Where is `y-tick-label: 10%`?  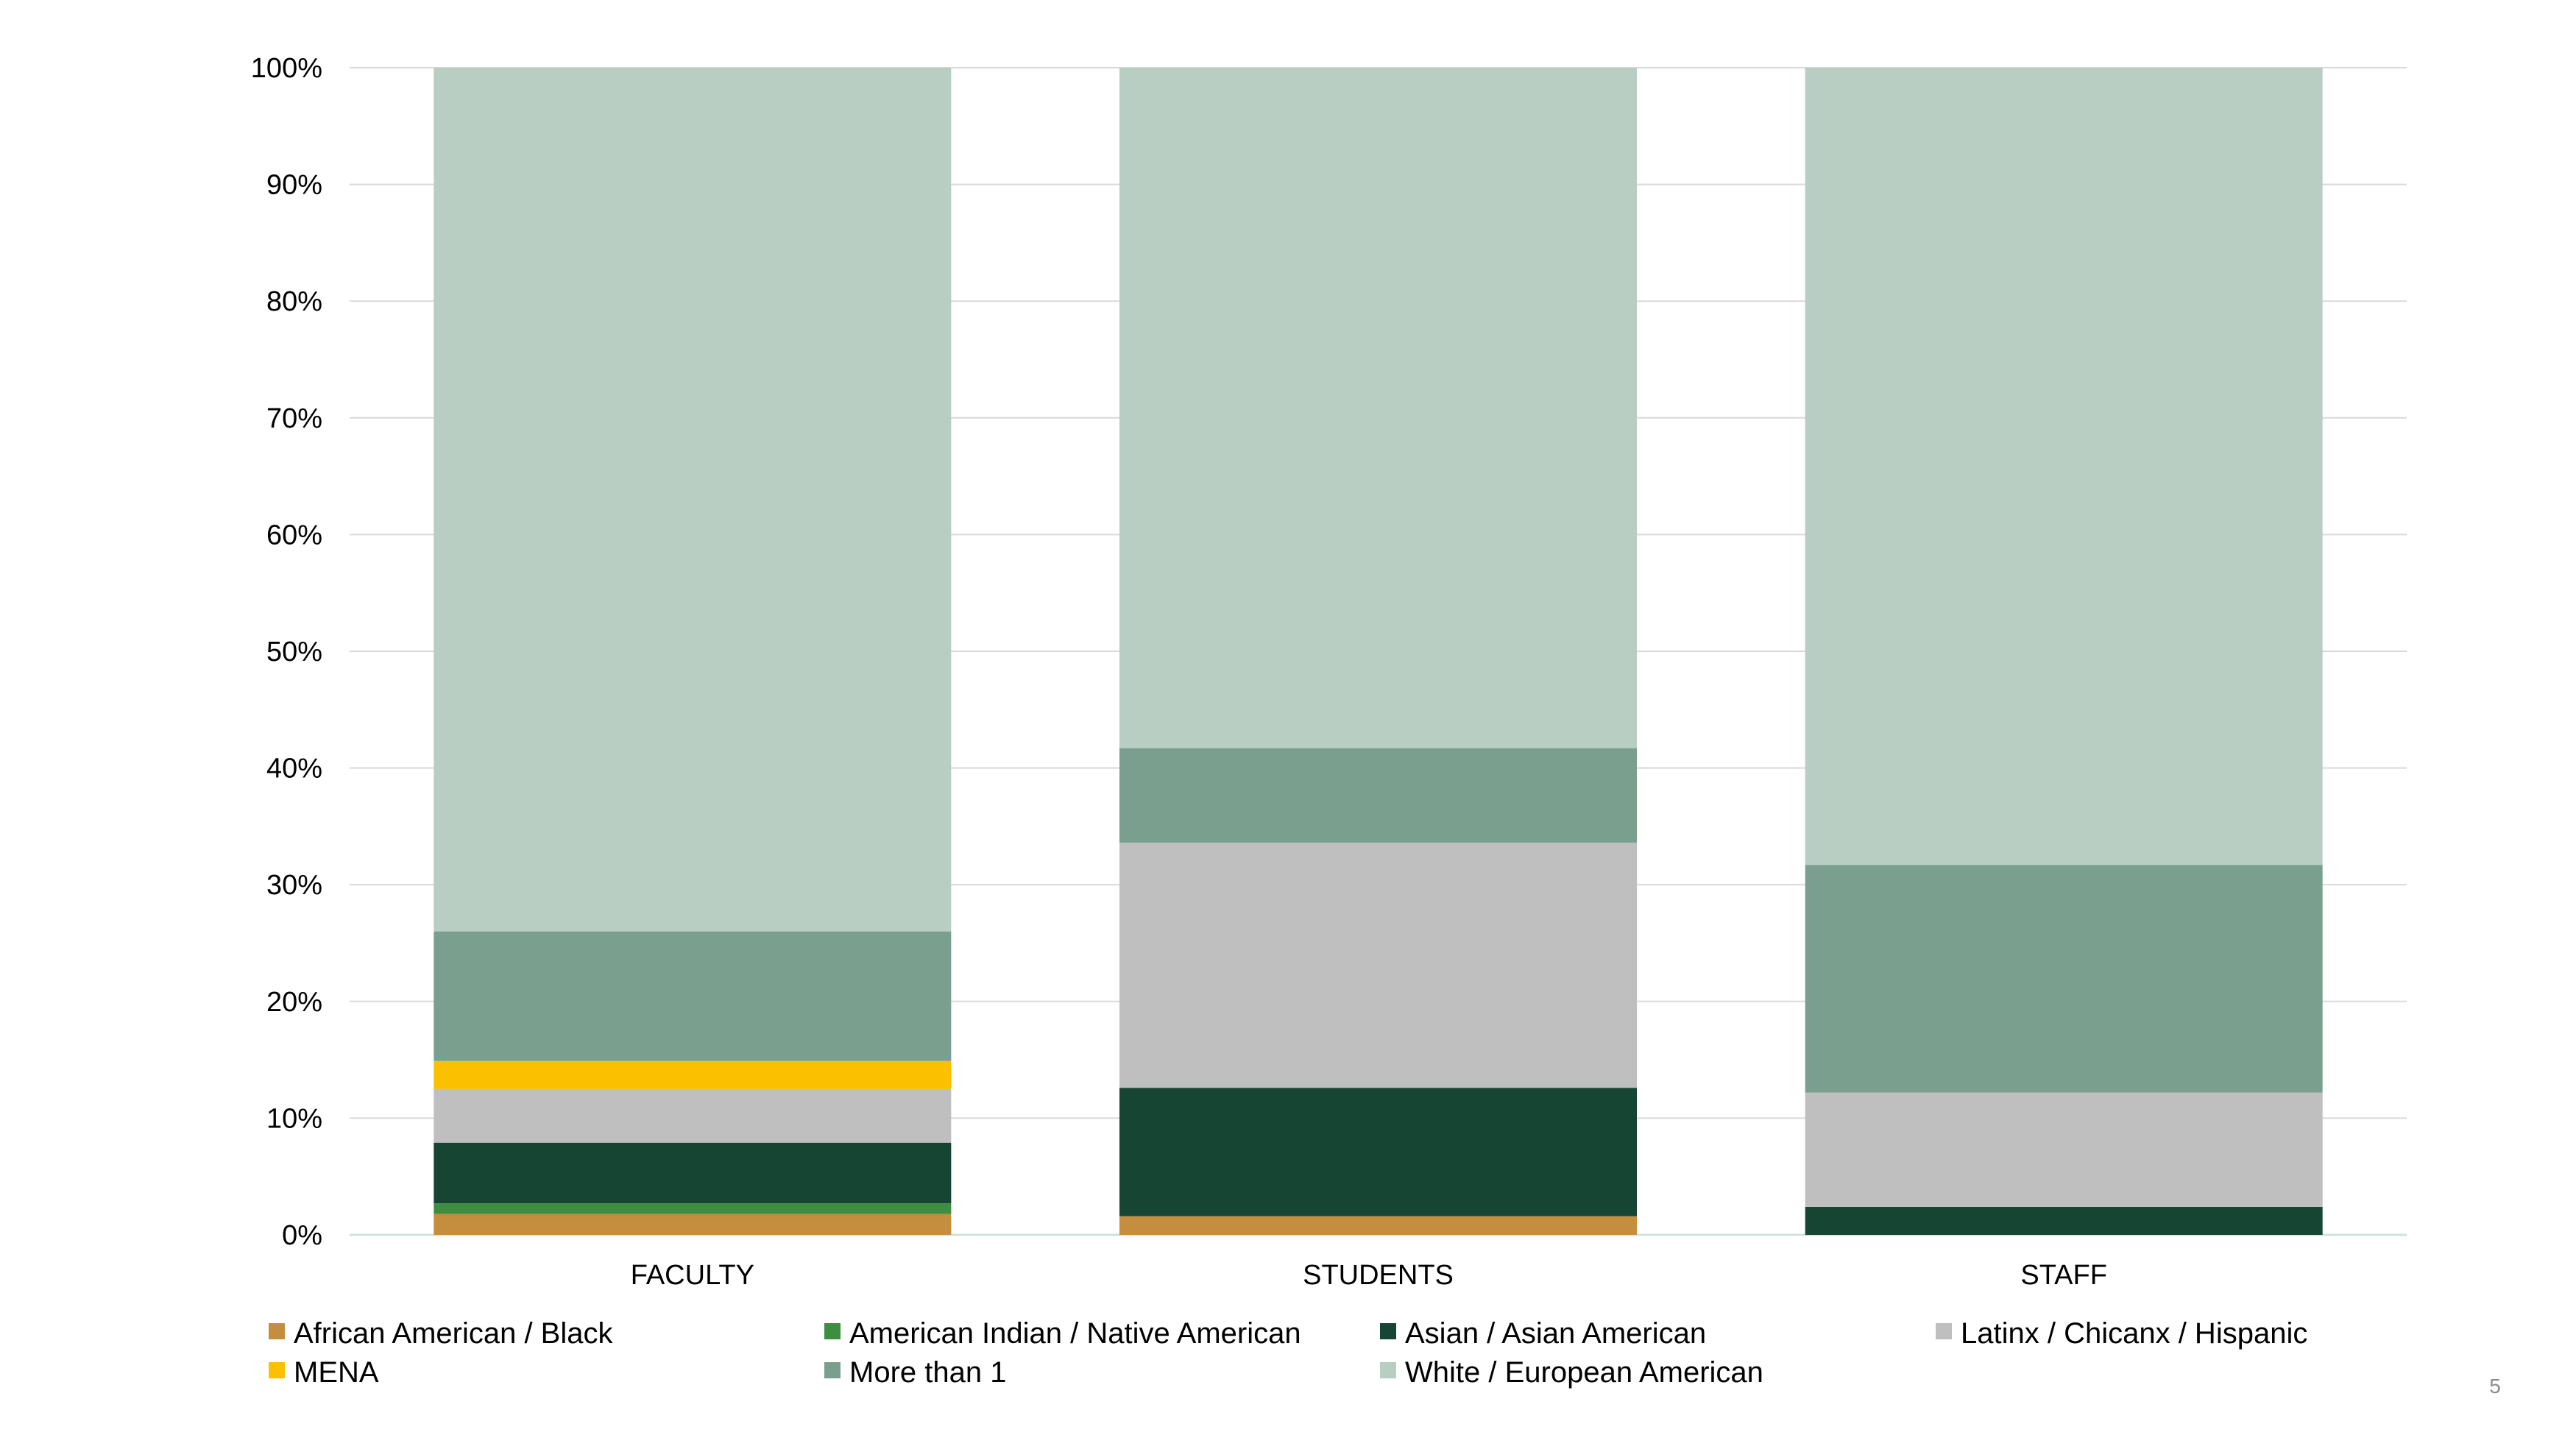
y-tick-label: 10% is located at coordinates (294, 1118).